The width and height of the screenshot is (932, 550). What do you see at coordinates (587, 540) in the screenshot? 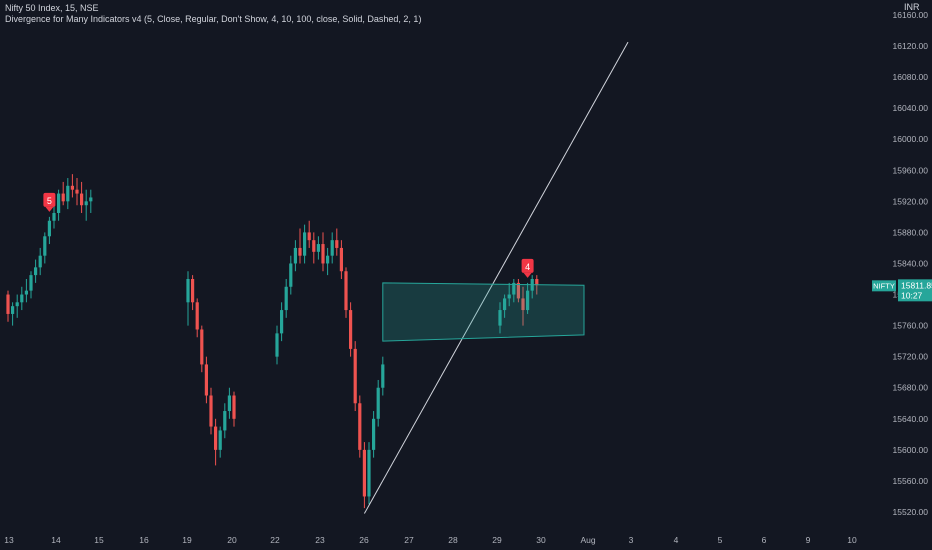
I see `time-tick-label: Aug` at bounding box center [587, 540].